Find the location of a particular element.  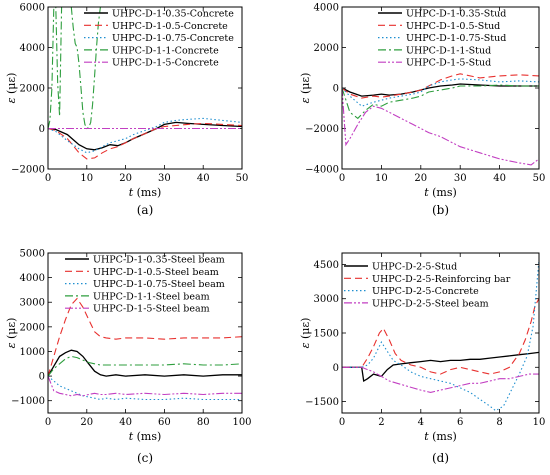

legend-entry: UHPC-D-1-1-Steel beam is located at coordinates (151, 296).